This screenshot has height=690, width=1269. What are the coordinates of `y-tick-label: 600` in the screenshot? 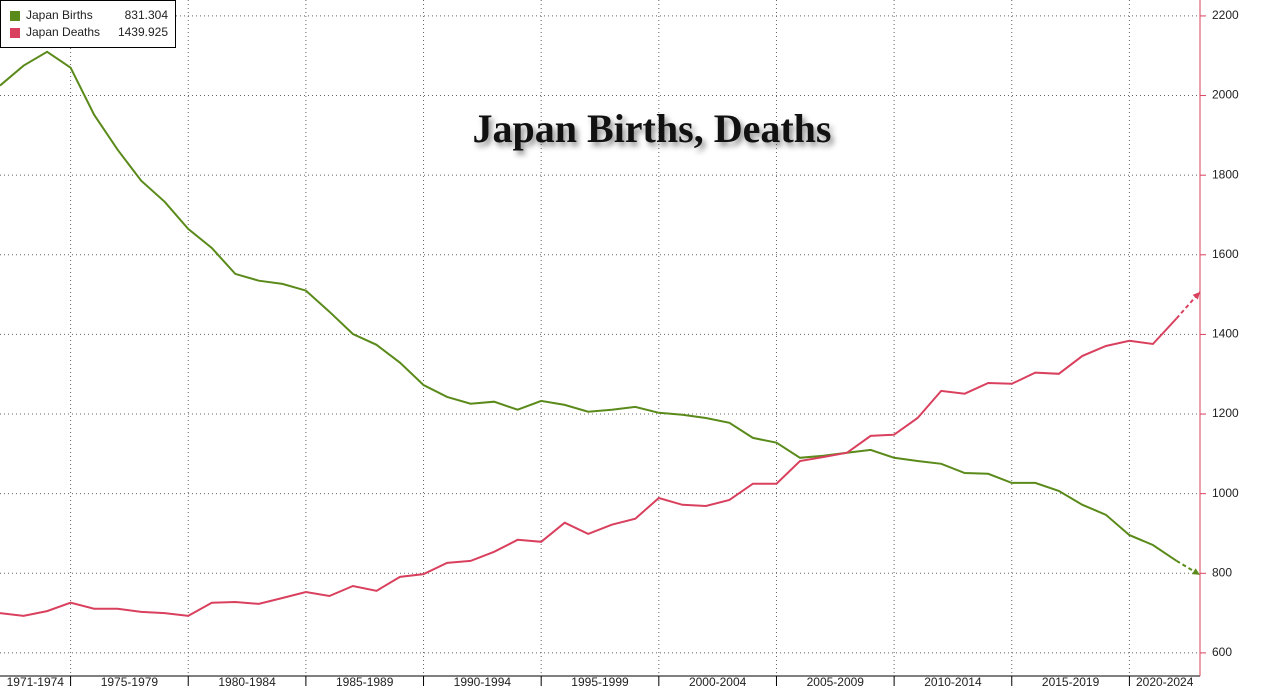 It's located at (1222, 652).